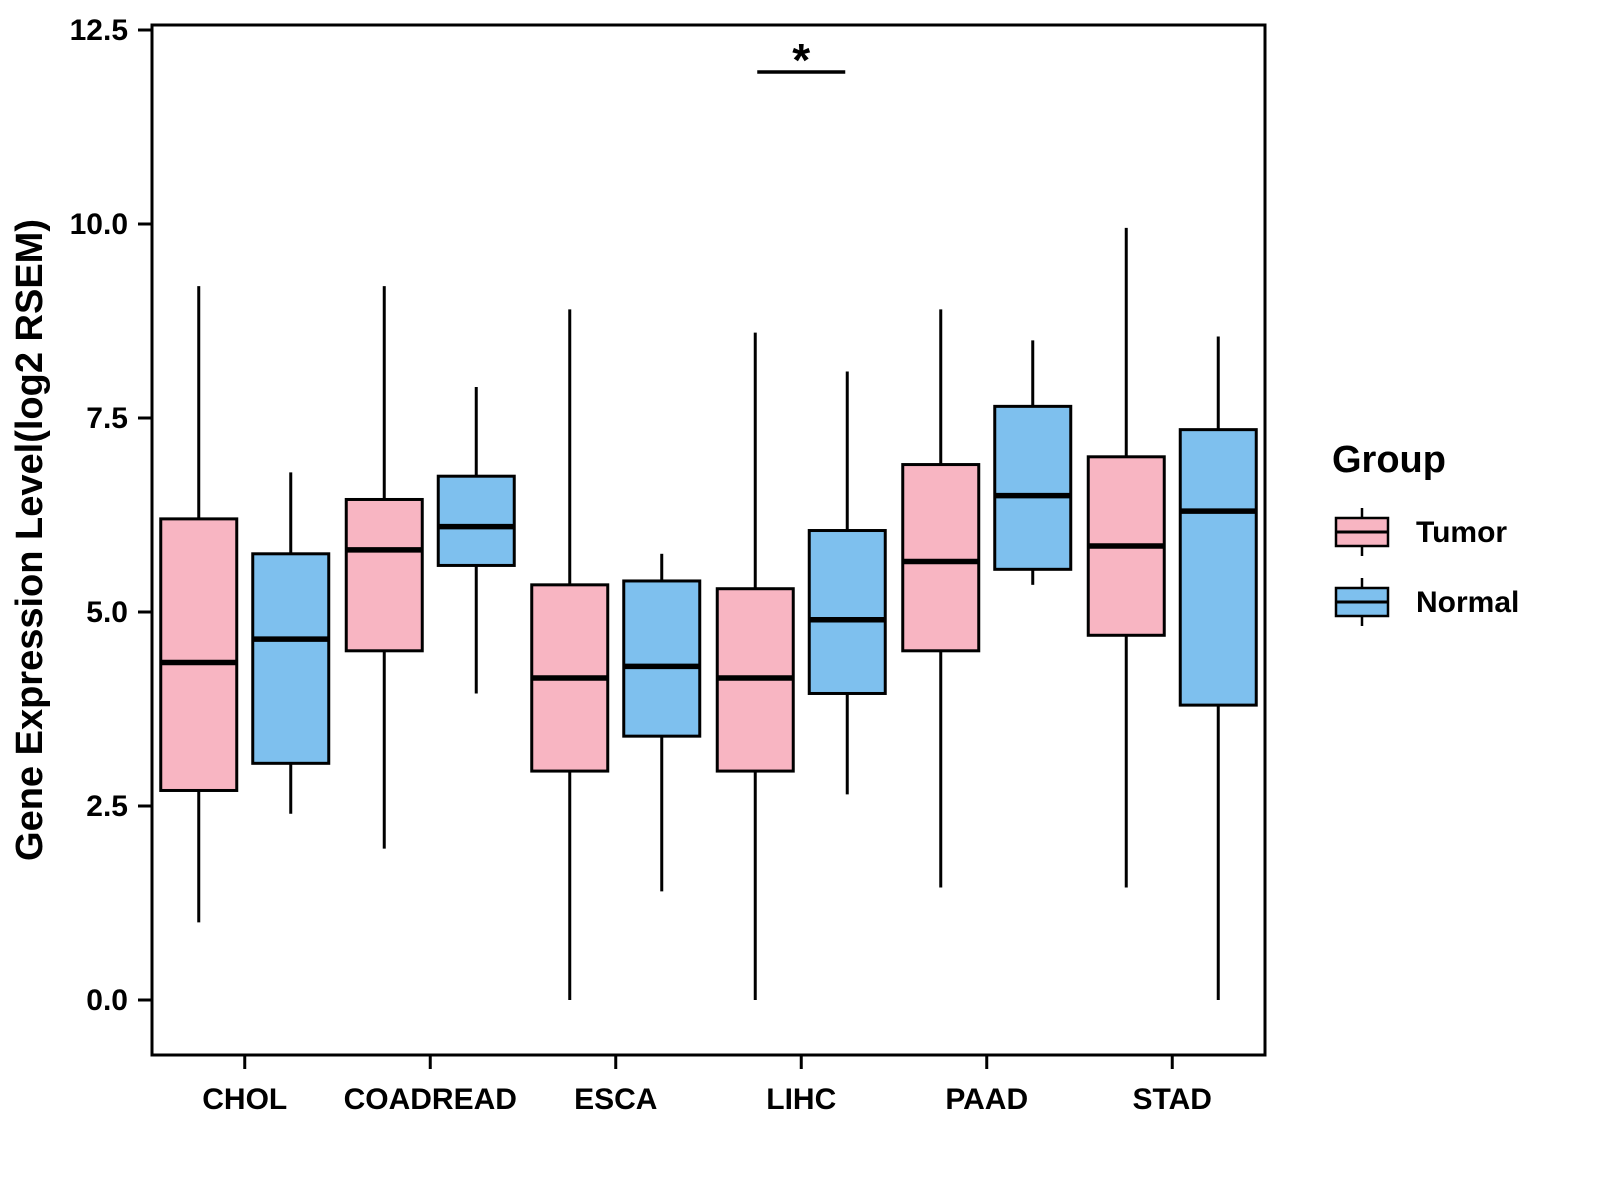 This screenshot has width=1600, height=1200. I want to click on box-STAD-Tumor, so click(1126, 557).